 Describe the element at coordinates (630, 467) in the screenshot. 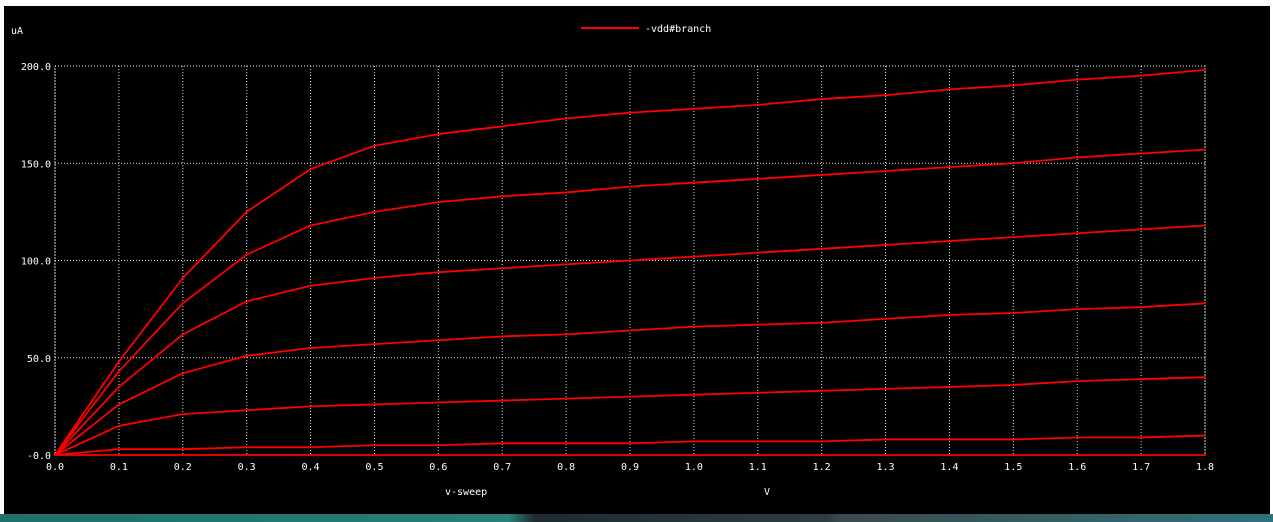

I see `x-tick-label: 0.9` at that location.